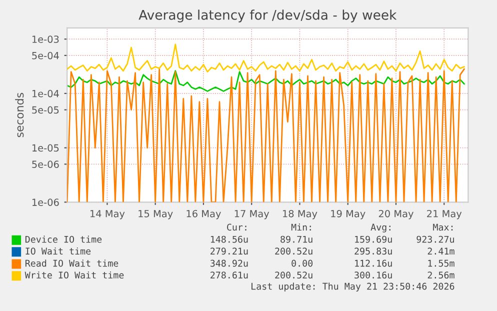  Describe the element at coordinates (203, 215) in the screenshot. I see `x-tick-label: 16 May` at that location.